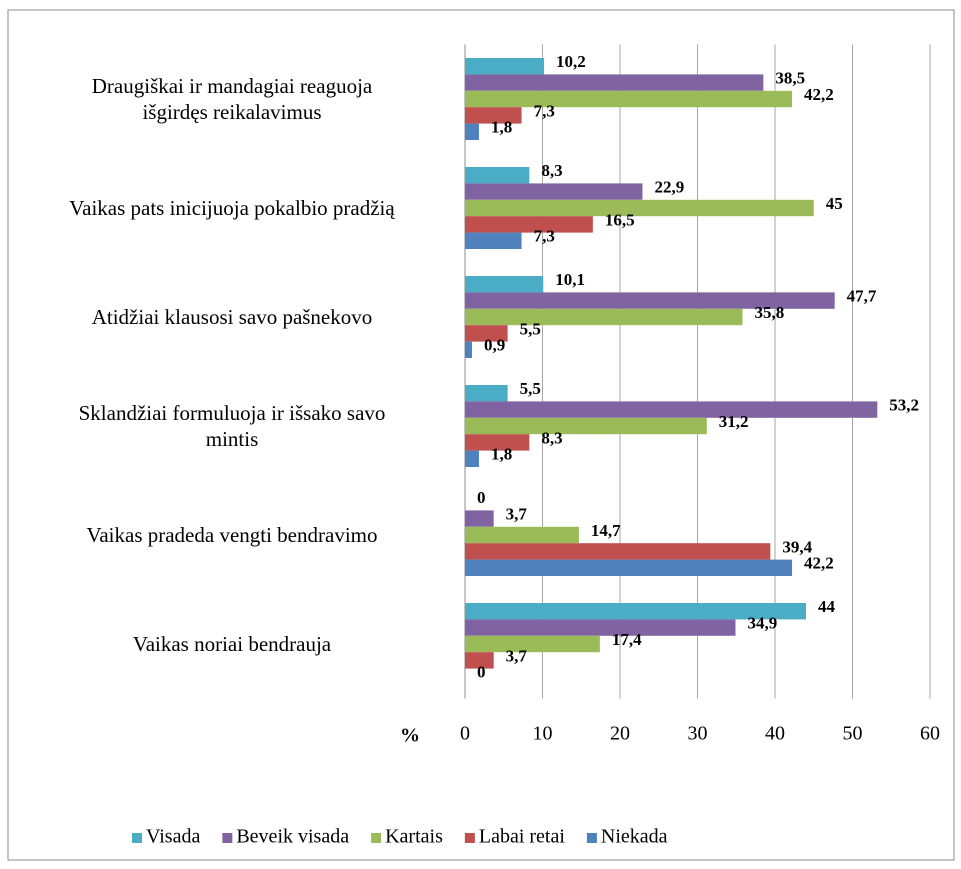 Image resolution: width=961 pixels, height=869 pixels. What do you see at coordinates (414, 837) in the screenshot?
I see `legend-label: Kartais` at bounding box center [414, 837].